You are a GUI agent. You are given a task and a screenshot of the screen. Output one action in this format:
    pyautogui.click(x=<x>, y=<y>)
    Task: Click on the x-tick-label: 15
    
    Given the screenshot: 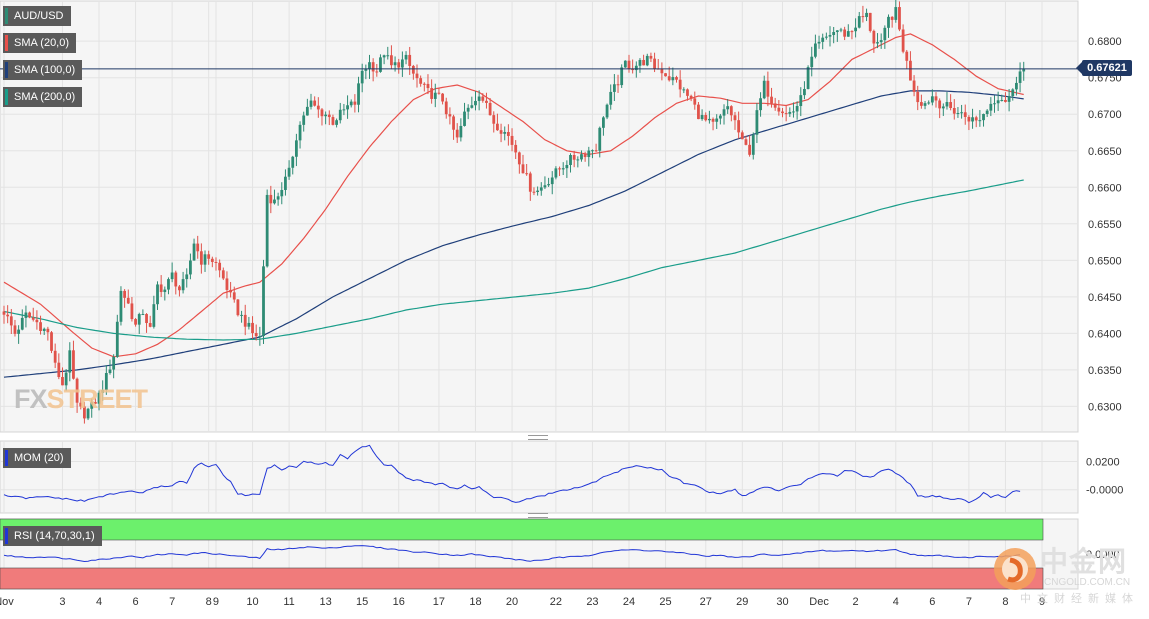 What is the action you would take?
    pyautogui.click(x=362, y=602)
    